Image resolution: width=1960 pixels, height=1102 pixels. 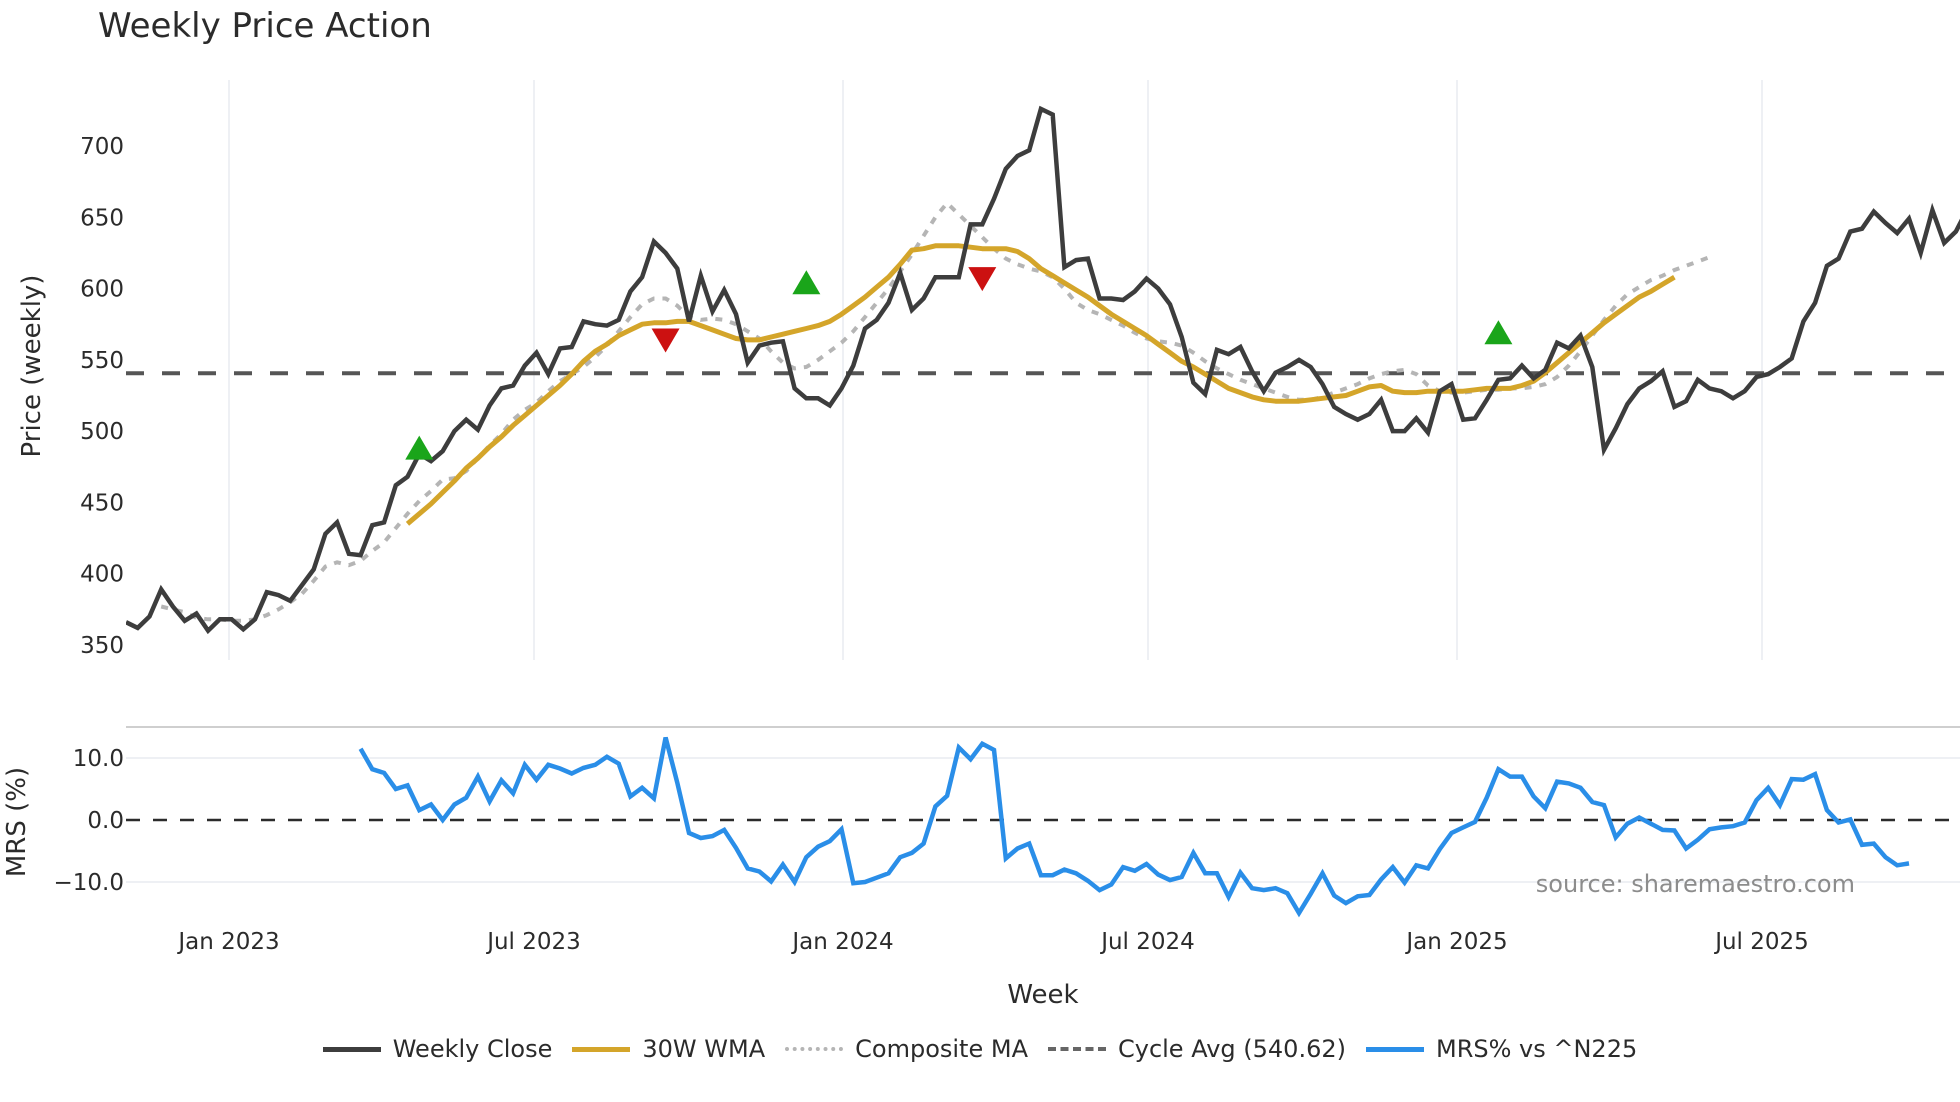 I want to click on legend-item-mrs: MRS% vs ^N225, so click(x=1501, y=1049).